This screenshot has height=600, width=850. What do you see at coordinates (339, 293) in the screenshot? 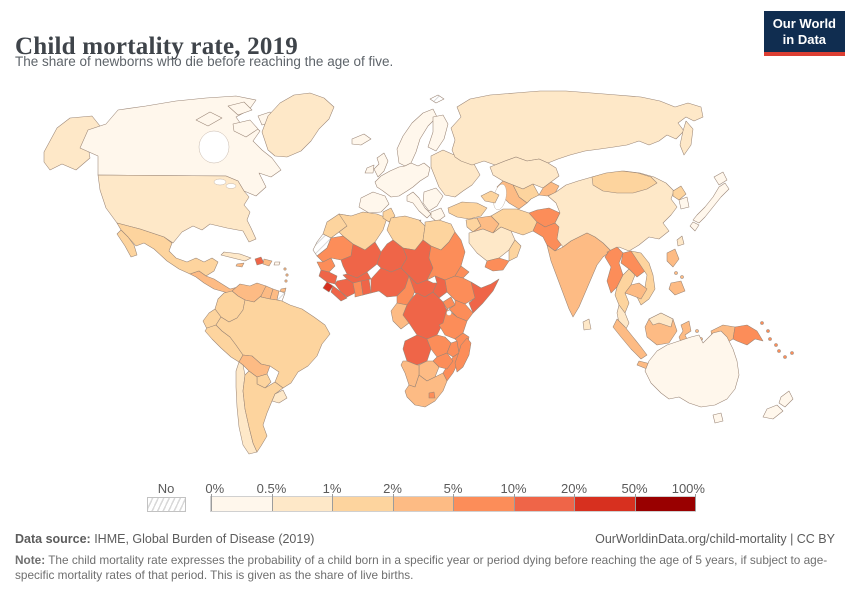
I see `country-liberia` at bounding box center [339, 293].